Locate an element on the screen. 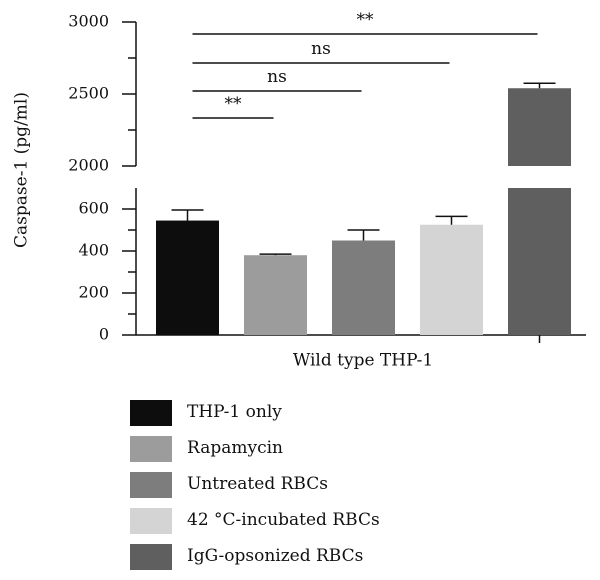 This screenshot has height=580, width=600. legend-label: Untreated RBCs is located at coordinates (257, 484).